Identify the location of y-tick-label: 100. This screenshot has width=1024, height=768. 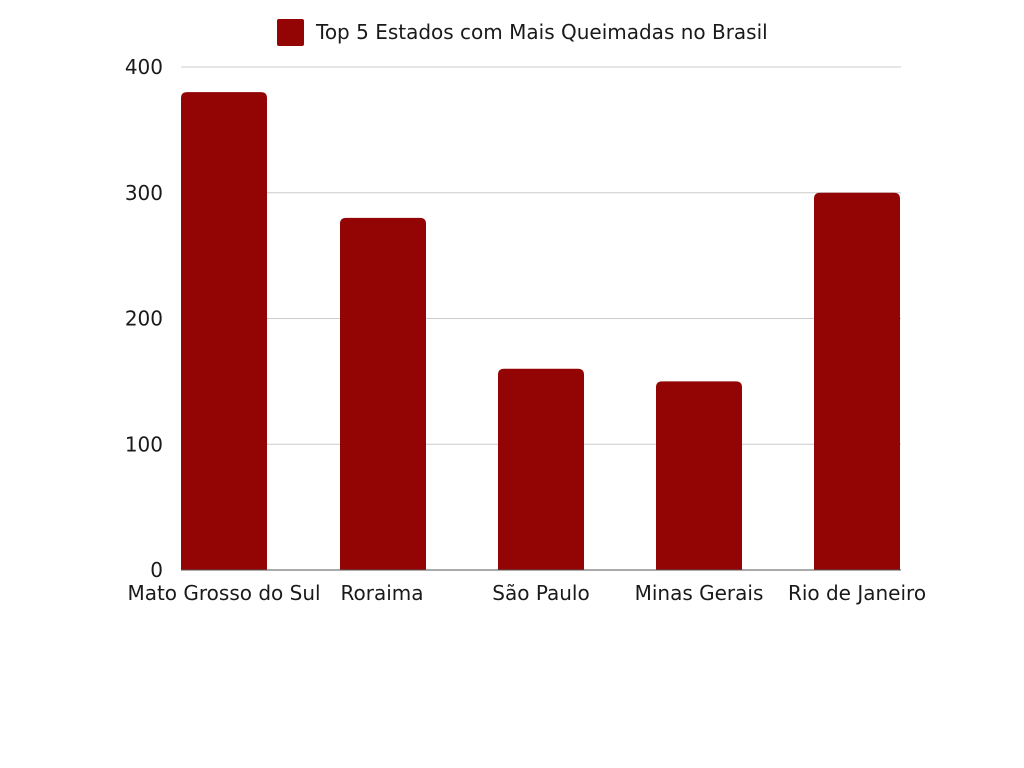
(144, 444).